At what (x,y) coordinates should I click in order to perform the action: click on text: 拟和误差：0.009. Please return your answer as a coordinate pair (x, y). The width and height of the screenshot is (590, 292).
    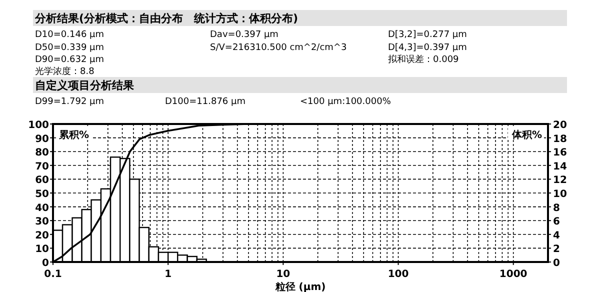
    Looking at the image, I should click on (424, 59).